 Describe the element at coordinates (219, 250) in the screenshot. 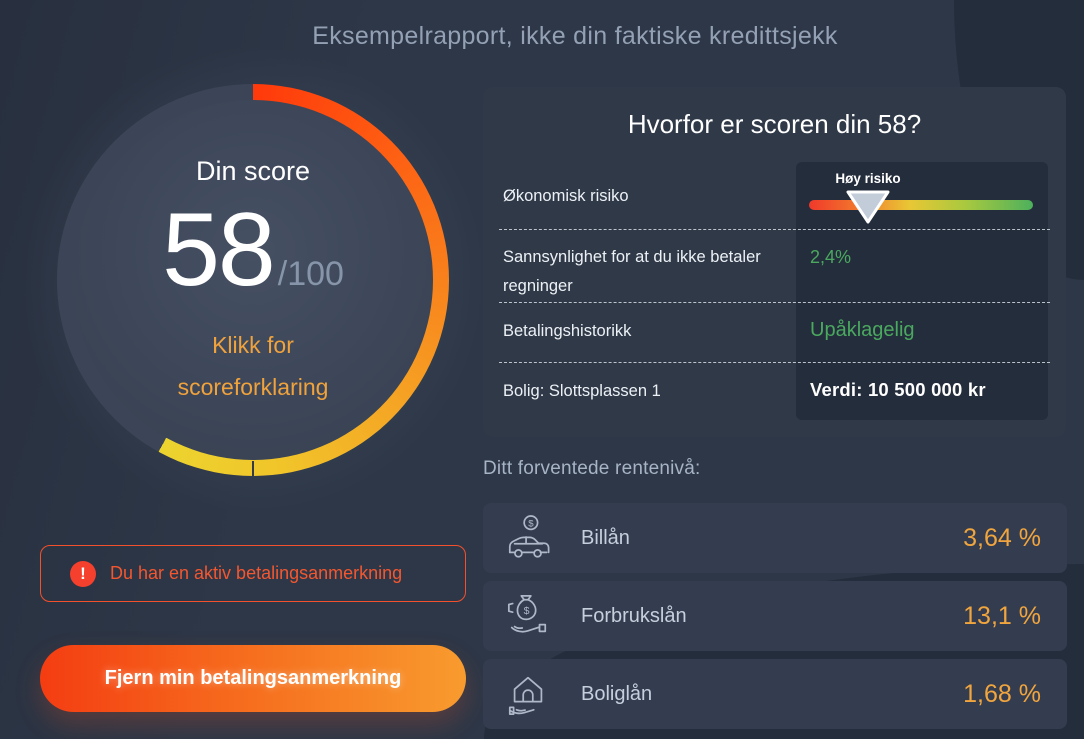

I see `score-number: 58` at that location.